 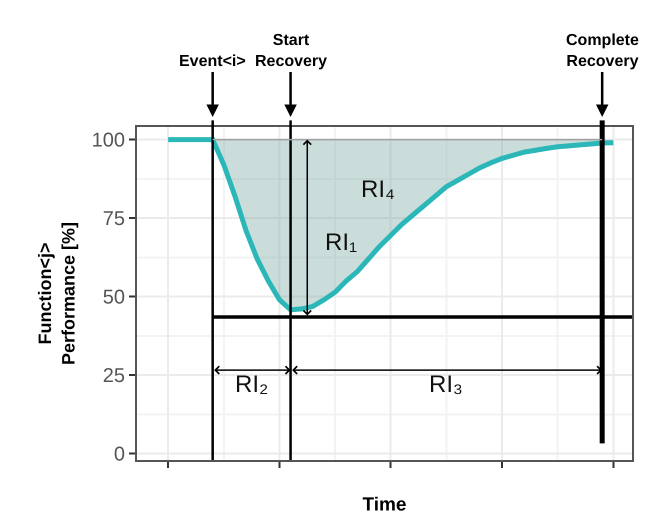 I want to click on text: Event<i>, so click(x=212, y=61).